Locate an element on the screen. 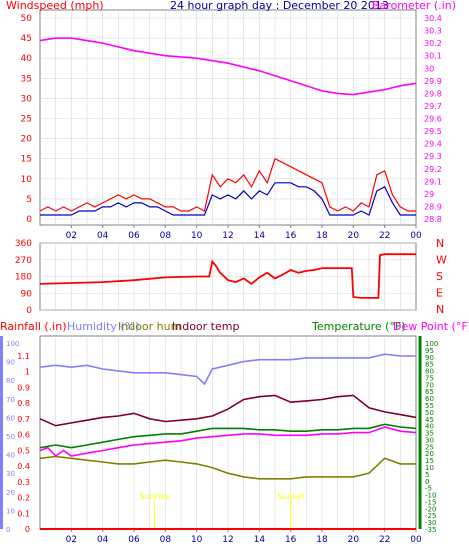  legend-dew-point: Dew Point (°F) is located at coordinates (431, 326).